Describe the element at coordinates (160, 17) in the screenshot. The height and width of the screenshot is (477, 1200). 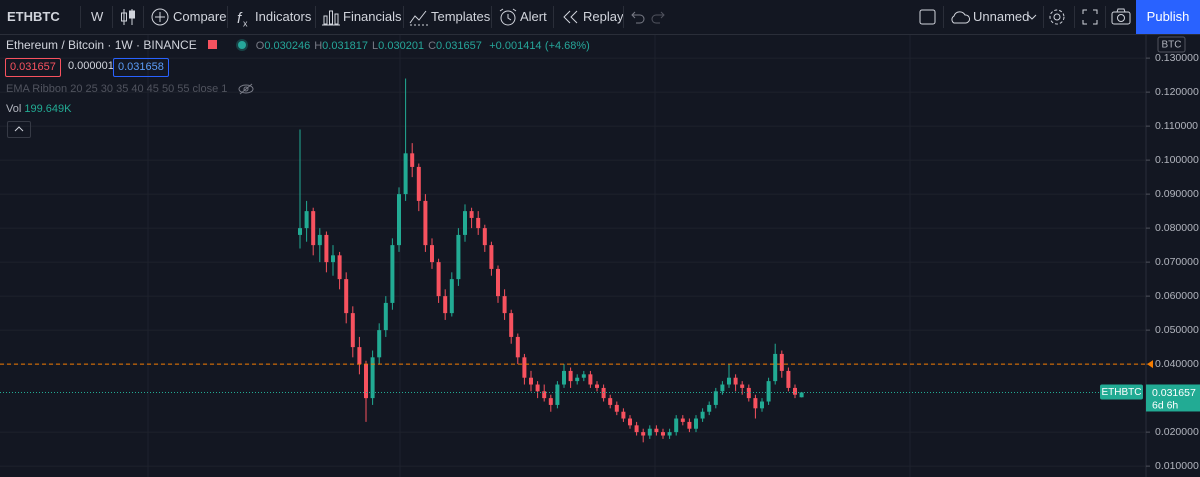
I see `compare-icon` at that location.